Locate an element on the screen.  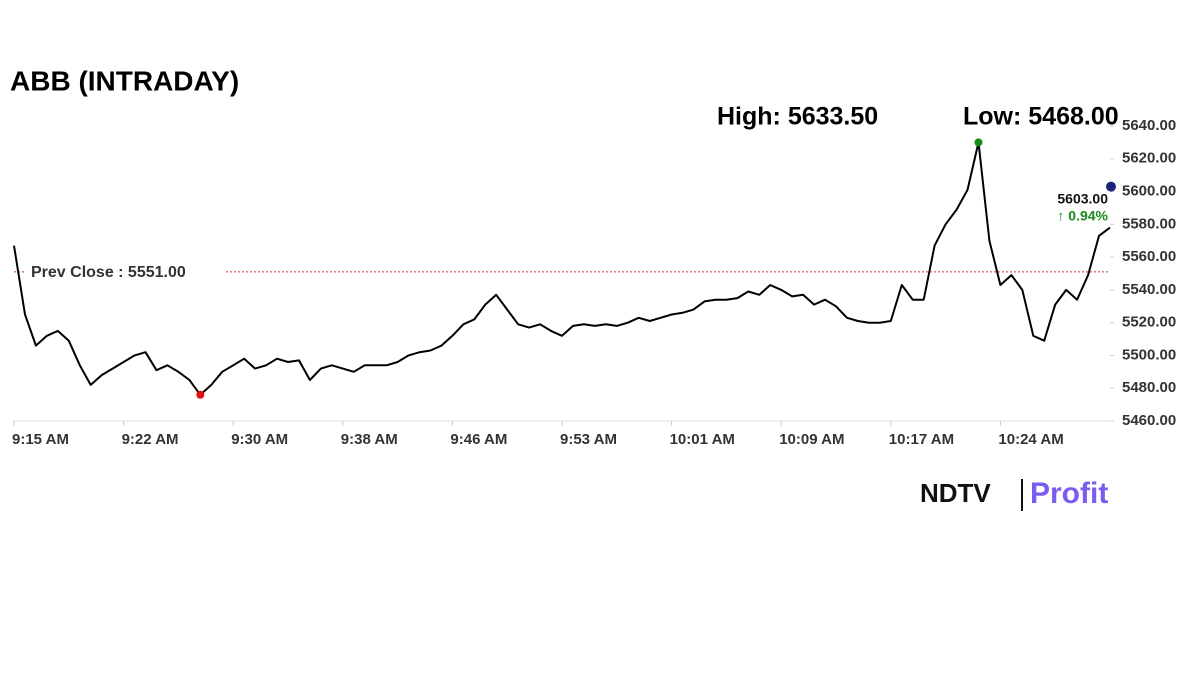
y-tick-label: 5620.00 is located at coordinates (1149, 158).